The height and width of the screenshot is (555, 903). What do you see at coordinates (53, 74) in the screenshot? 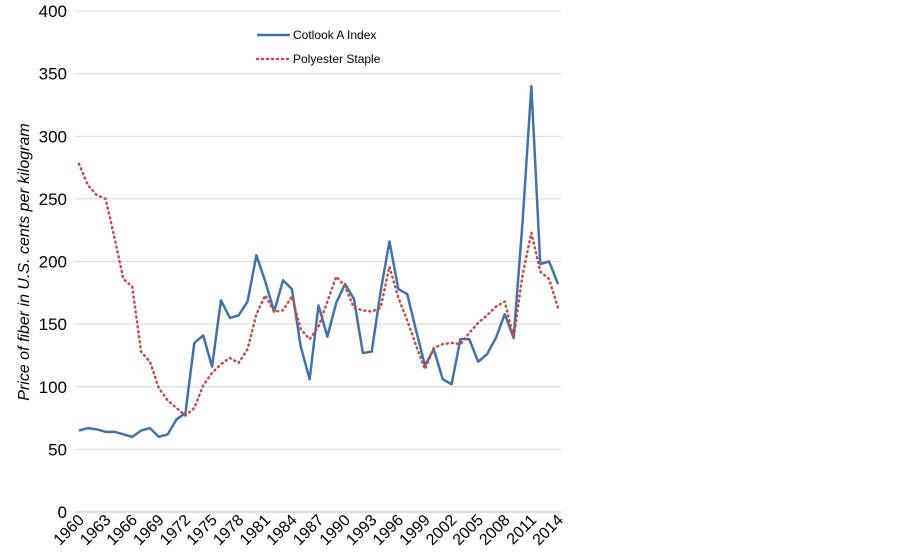
I see `y-tick-label: 350` at bounding box center [53, 74].